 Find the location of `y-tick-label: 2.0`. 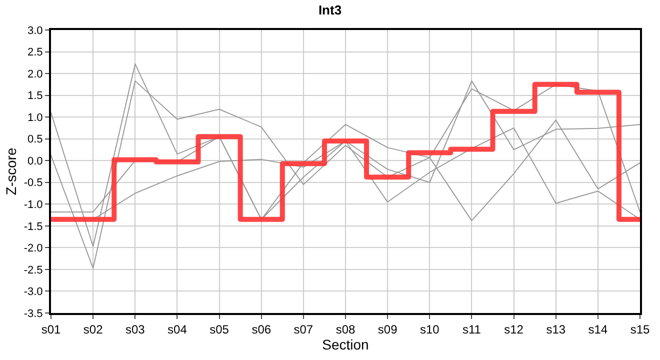

y-tick-label: 2.0 is located at coordinates (35, 74).